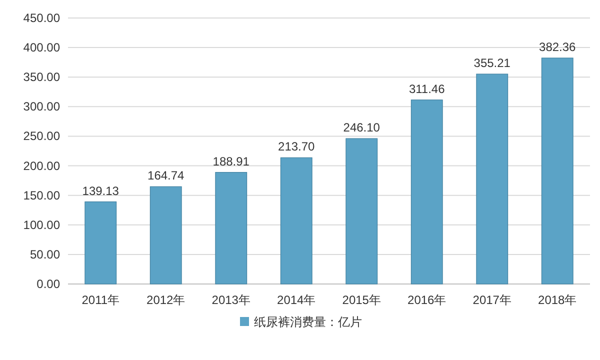 Image resolution: width=600 pixels, height=360 pixels. What do you see at coordinates (41, 195) in the screenshot?
I see `y-tick-label: 150.00` at bounding box center [41, 195].